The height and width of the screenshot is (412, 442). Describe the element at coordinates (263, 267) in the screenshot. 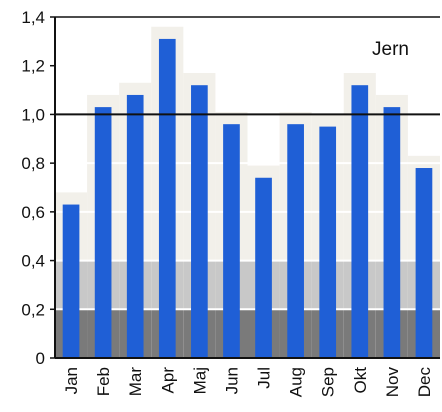

I see `bar-jul` at that location.